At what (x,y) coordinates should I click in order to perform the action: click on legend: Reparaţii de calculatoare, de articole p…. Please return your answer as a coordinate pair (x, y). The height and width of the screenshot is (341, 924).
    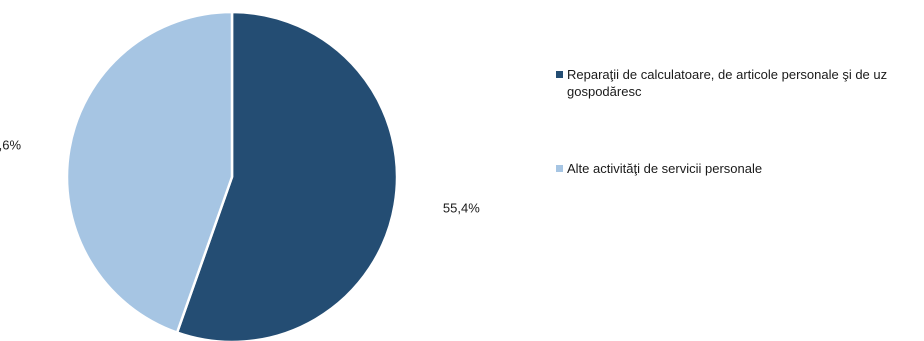
    Looking at the image, I should click on (740, 121).